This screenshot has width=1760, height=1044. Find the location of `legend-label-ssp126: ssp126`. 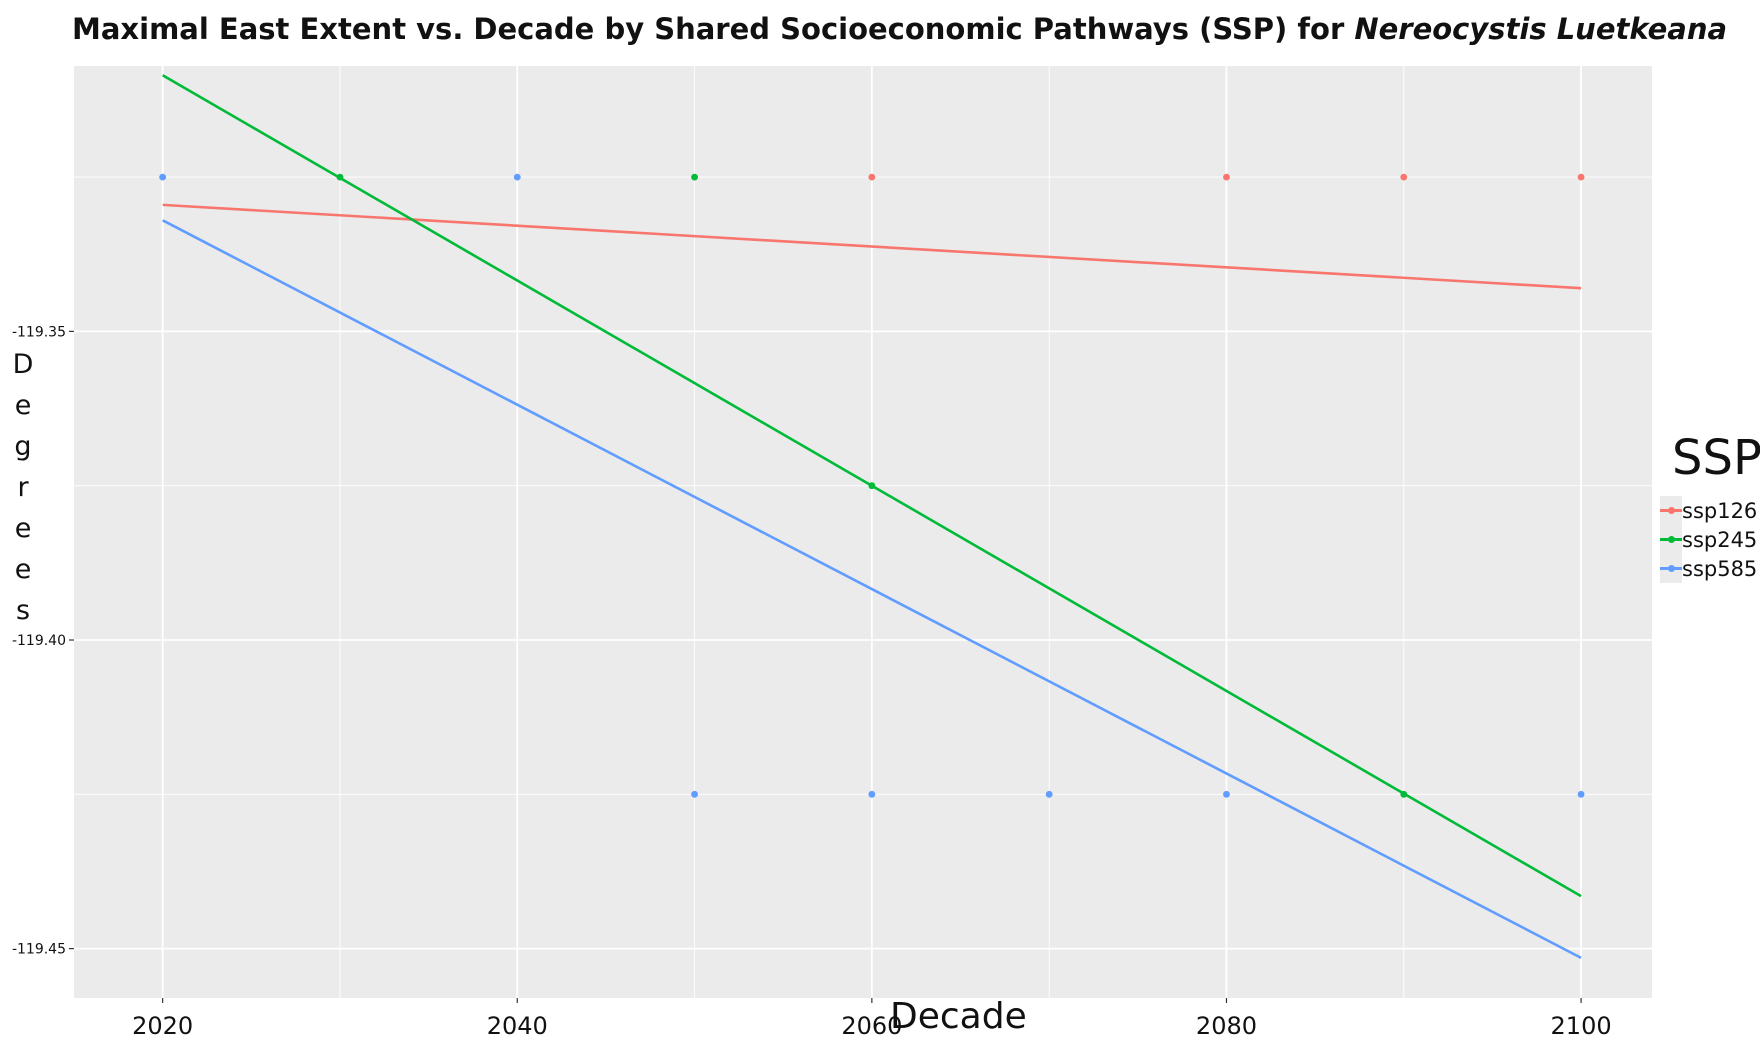

legend-label-ssp126: ssp126 is located at coordinates (1720, 510).